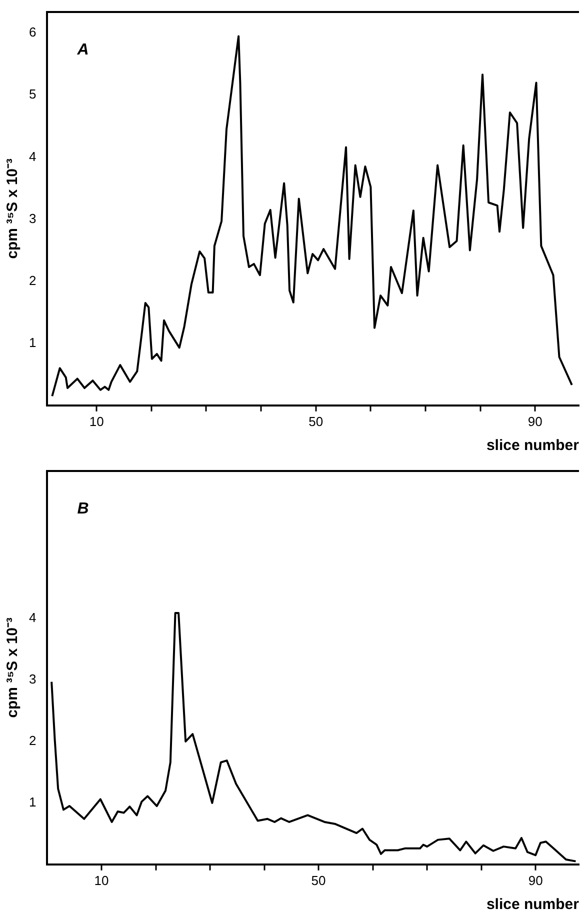 The image size is (583, 918). What do you see at coordinates (82, 49) in the screenshot?
I see `text: A` at bounding box center [82, 49].